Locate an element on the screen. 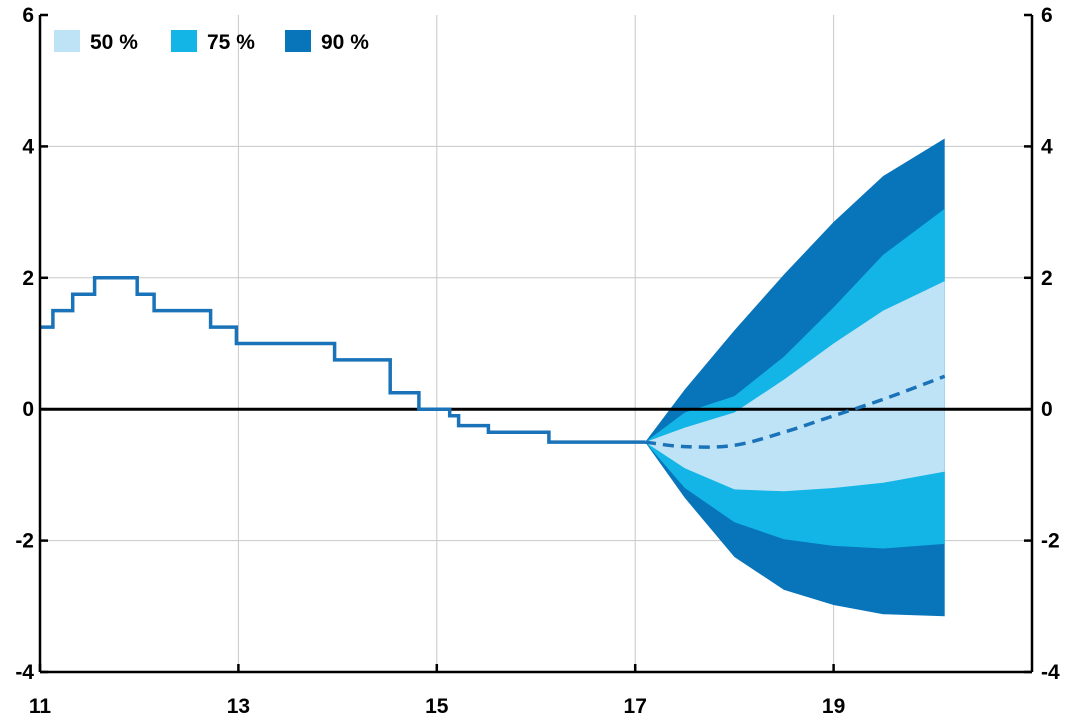 Image resolution: width=1073 pixels, height=720 pixels. x-tick-label: 13 is located at coordinates (238, 706).